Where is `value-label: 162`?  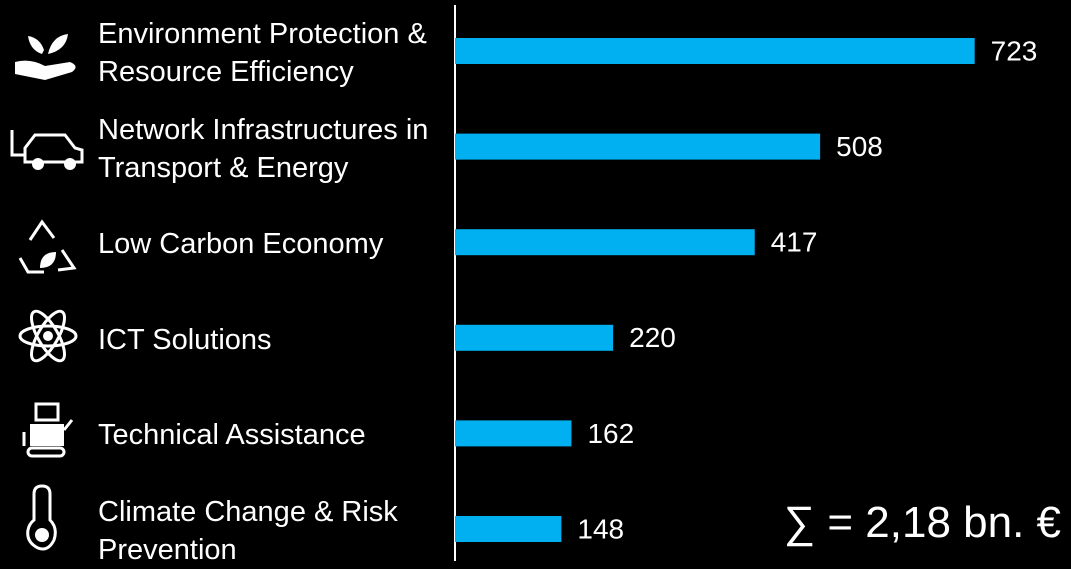
value-label: 162 is located at coordinates (610, 433).